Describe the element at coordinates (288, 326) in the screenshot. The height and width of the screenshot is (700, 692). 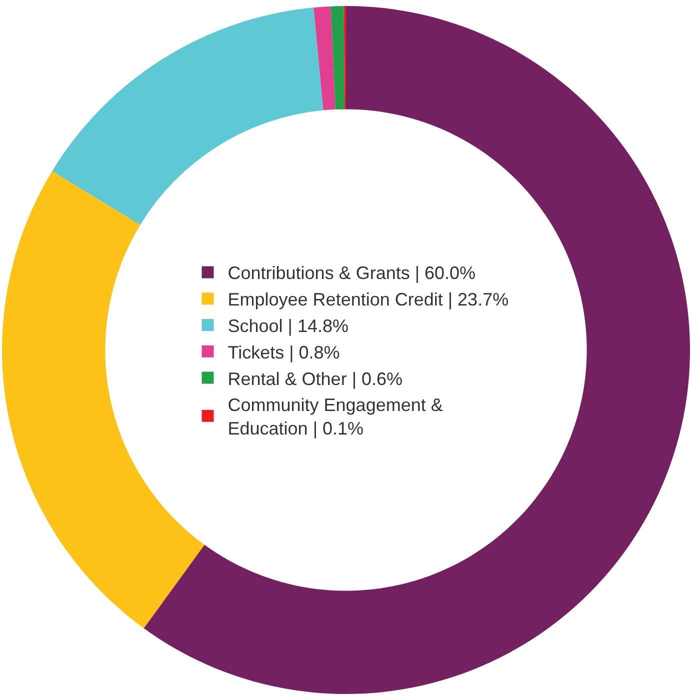
I see `legend-label: School | 14.8%` at that location.